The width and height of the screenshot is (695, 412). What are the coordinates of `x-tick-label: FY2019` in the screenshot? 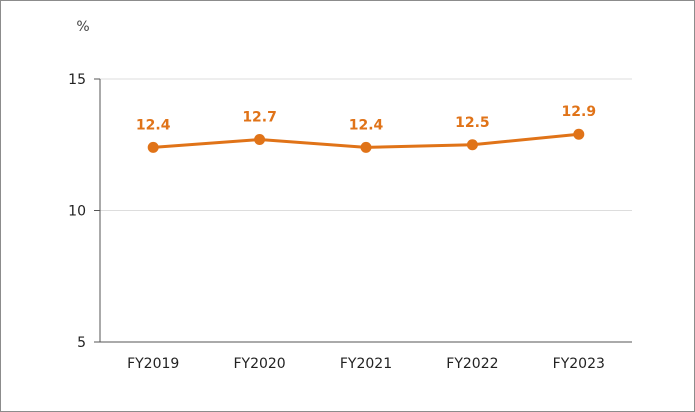 It's located at (153, 364).